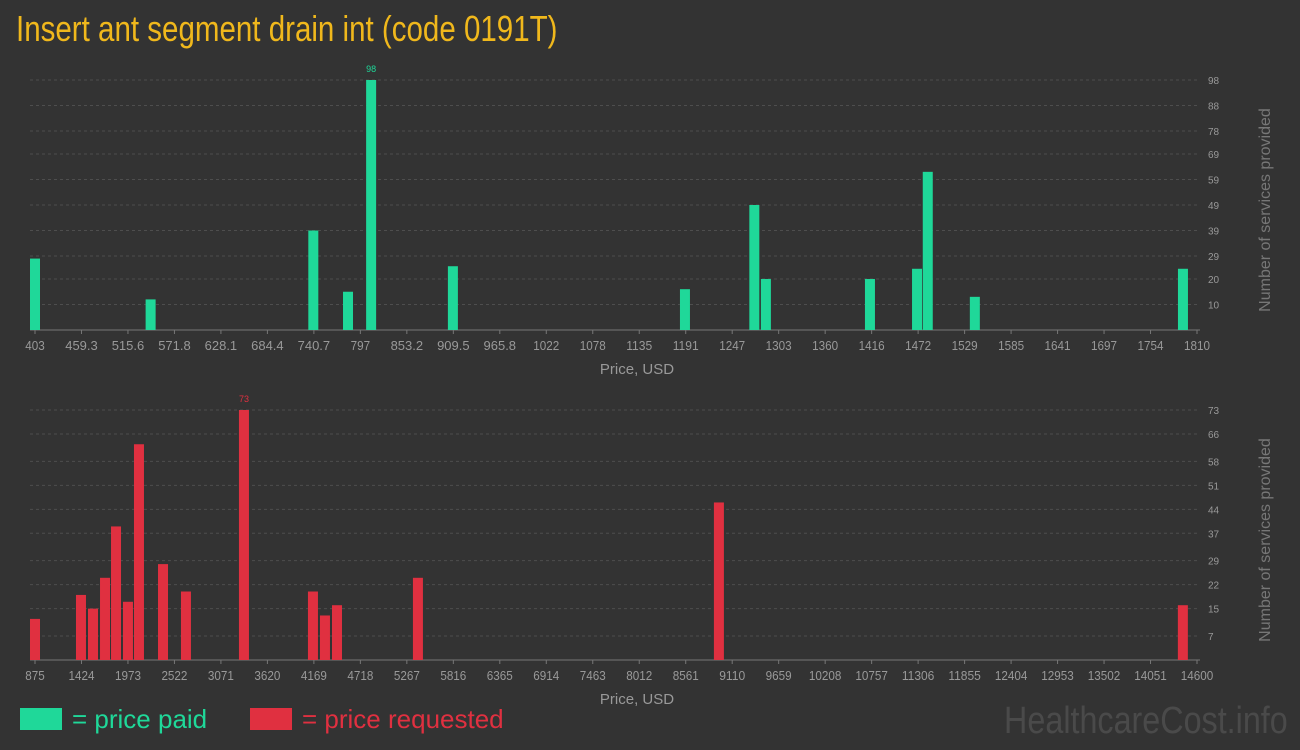  I want to click on x-tick-label: 5267, so click(407, 675).